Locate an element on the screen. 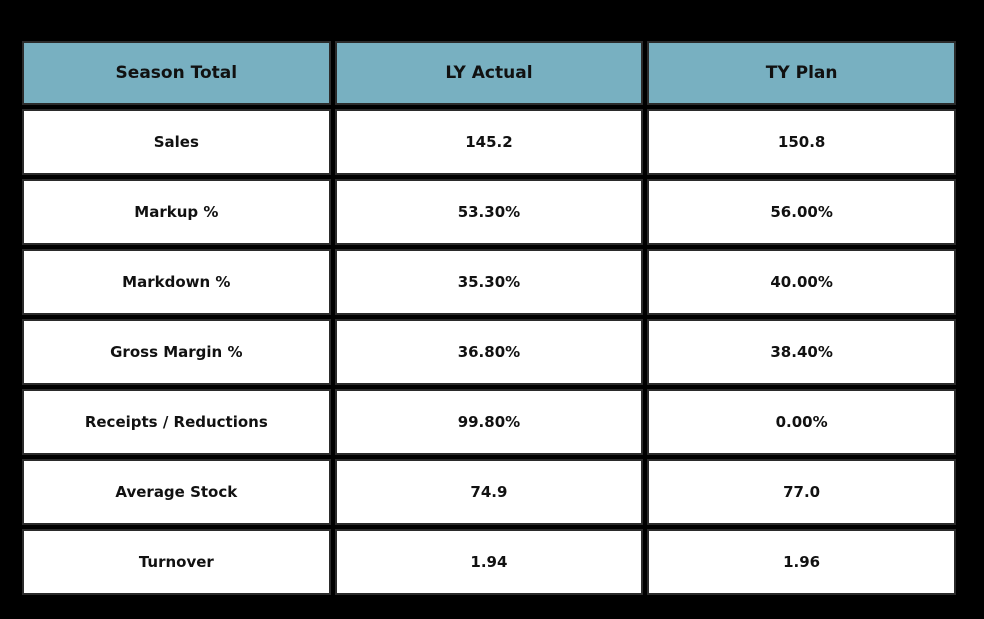 The height and width of the screenshot is (619, 984). value-cell: 35.30% is located at coordinates (489, 282).